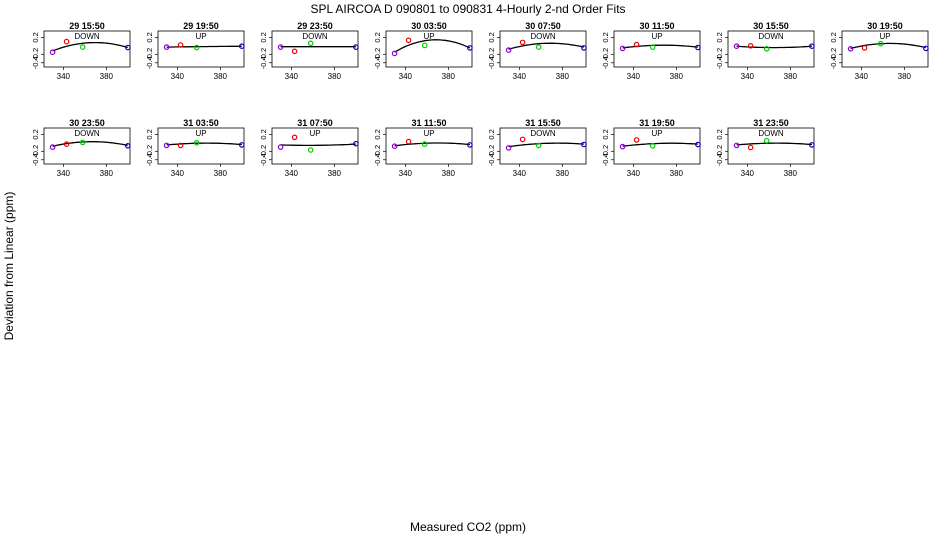  I want to click on panel-title: 30 11:50, so click(656, 26).